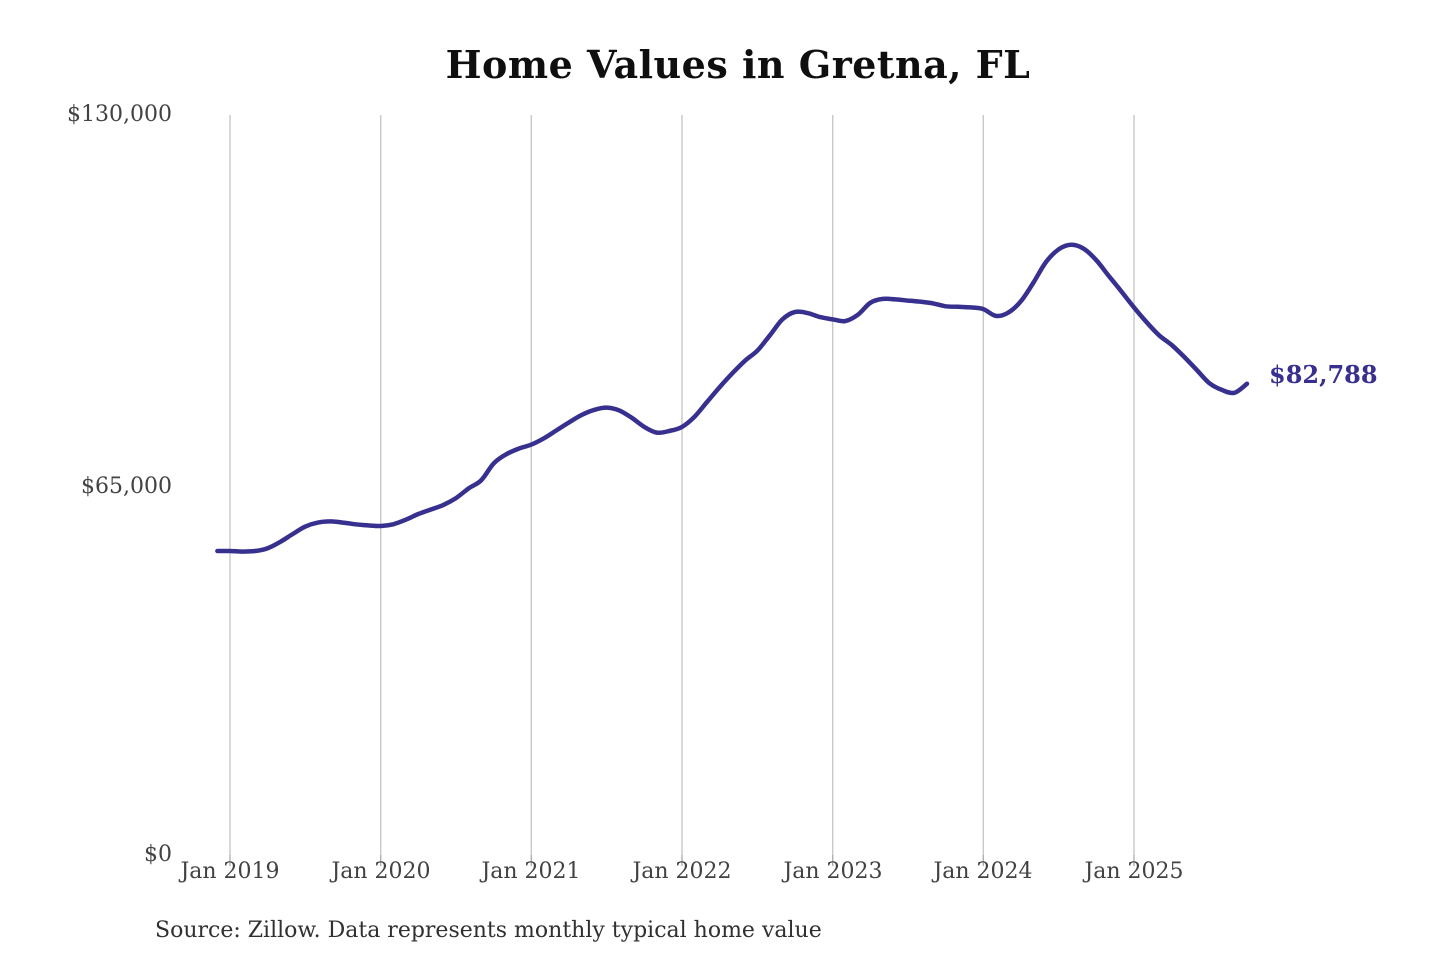 The image size is (1440, 960). What do you see at coordinates (230, 871) in the screenshot?
I see `x-tick-label-jan-2019: Jan 2019` at bounding box center [230, 871].